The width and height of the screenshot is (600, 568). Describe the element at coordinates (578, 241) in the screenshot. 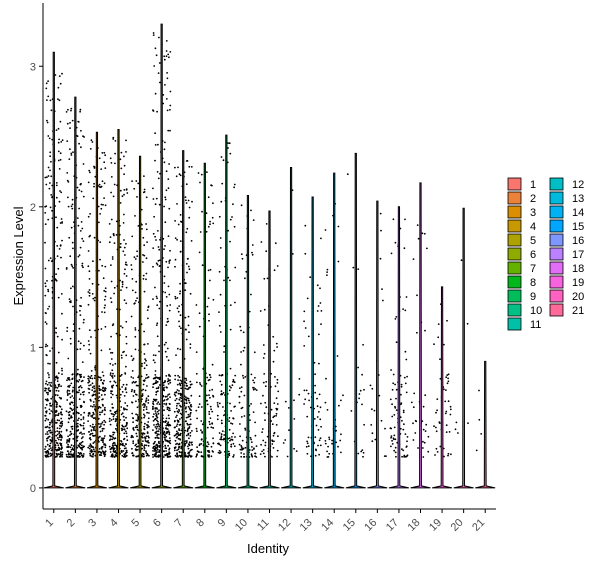

I see `legend-label: 16` at that location.